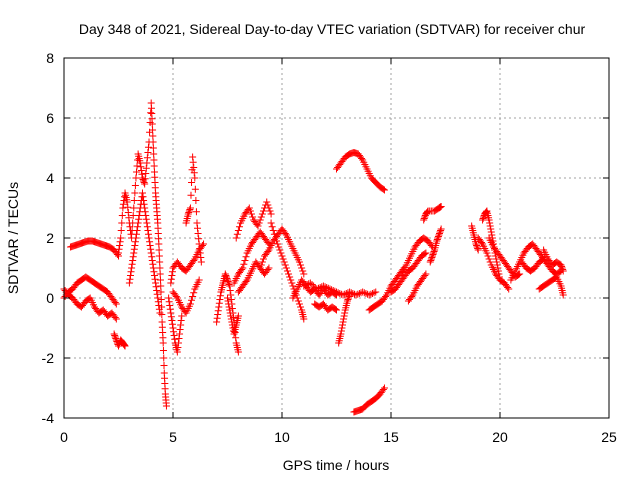 Image resolution: width=640 pixels, height=480 pixels. I want to click on x-tick-label: 25, so click(609, 437).